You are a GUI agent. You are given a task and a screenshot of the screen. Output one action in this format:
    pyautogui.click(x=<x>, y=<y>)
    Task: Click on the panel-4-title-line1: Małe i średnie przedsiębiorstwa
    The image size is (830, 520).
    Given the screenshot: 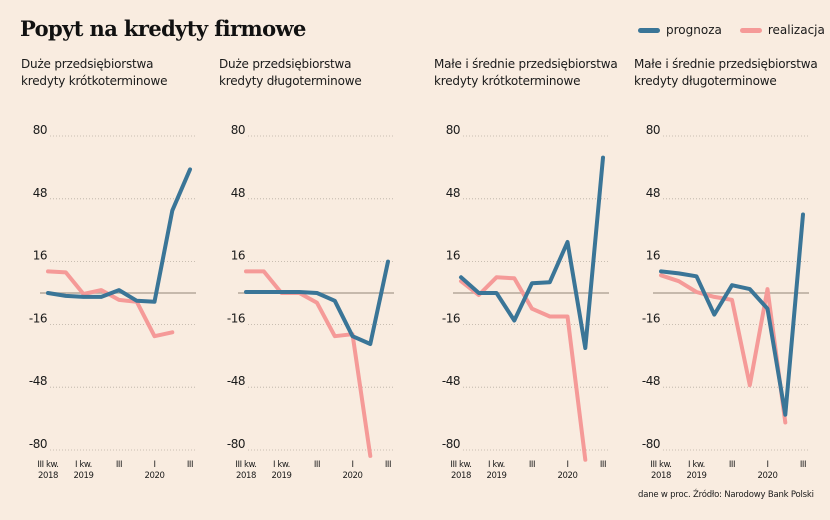 What is the action you would take?
    pyautogui.click(x=726, y=64)
    